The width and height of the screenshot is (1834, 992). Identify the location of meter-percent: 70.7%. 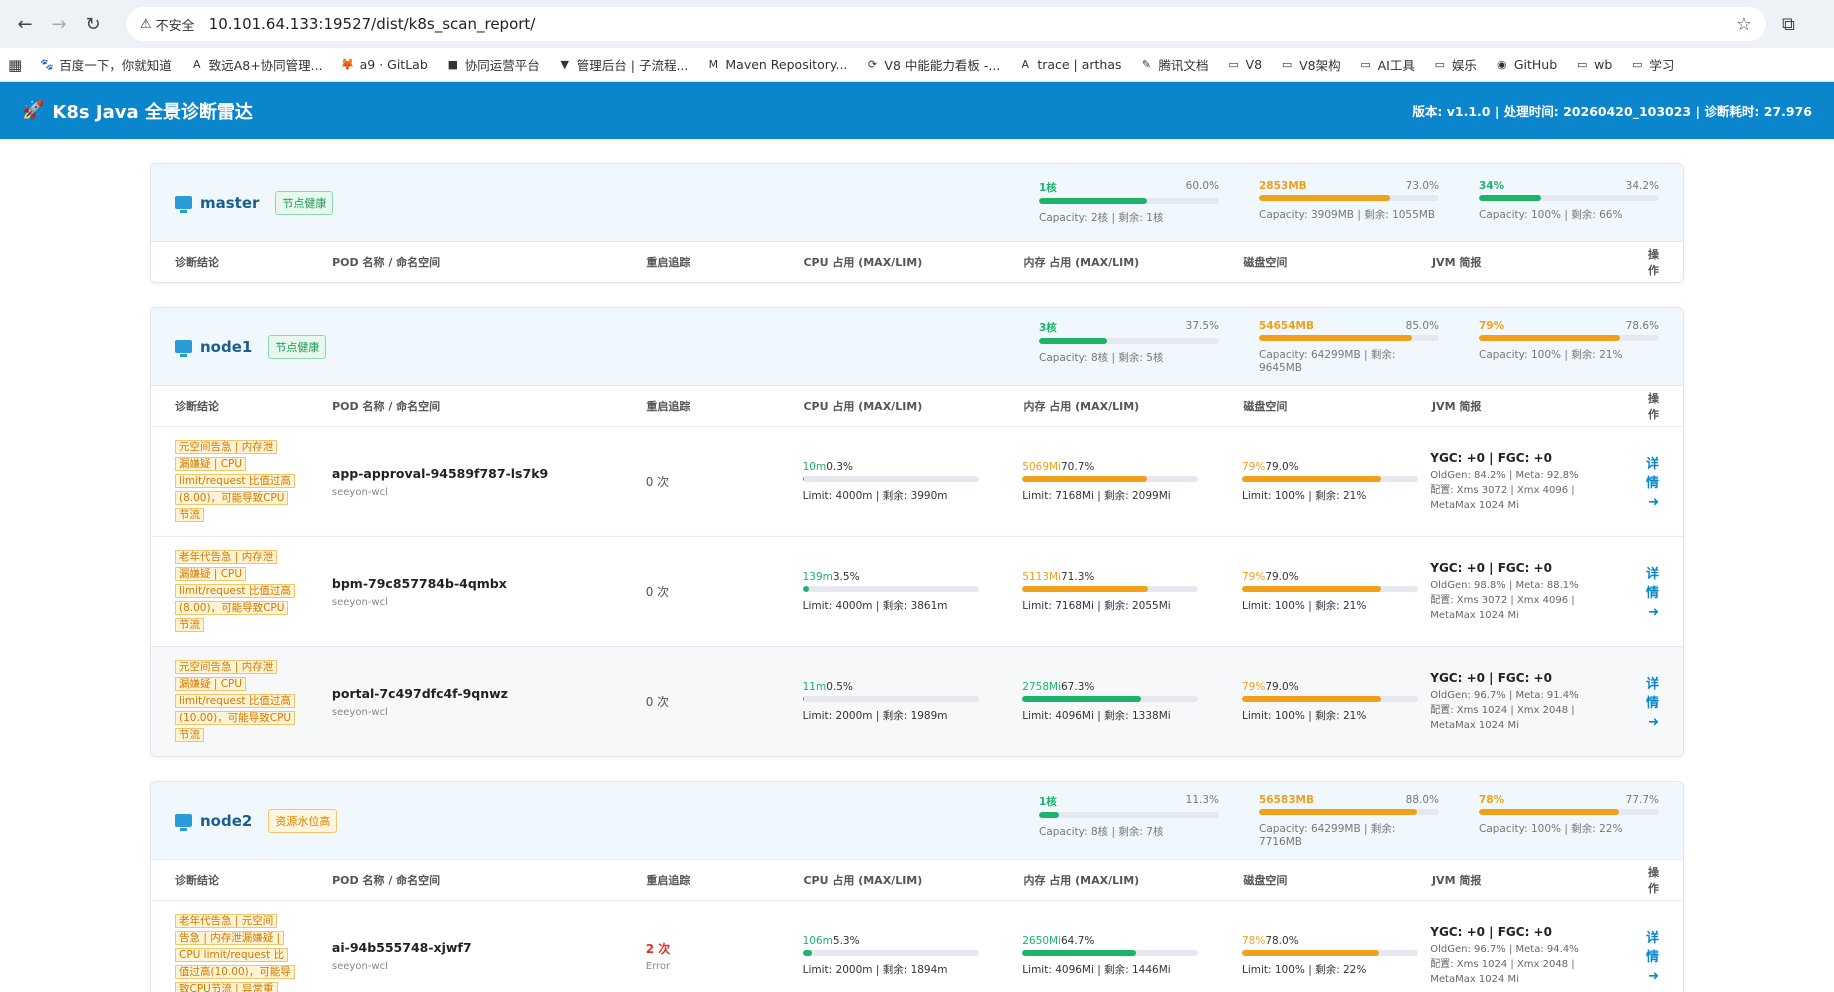
(1078, 466).